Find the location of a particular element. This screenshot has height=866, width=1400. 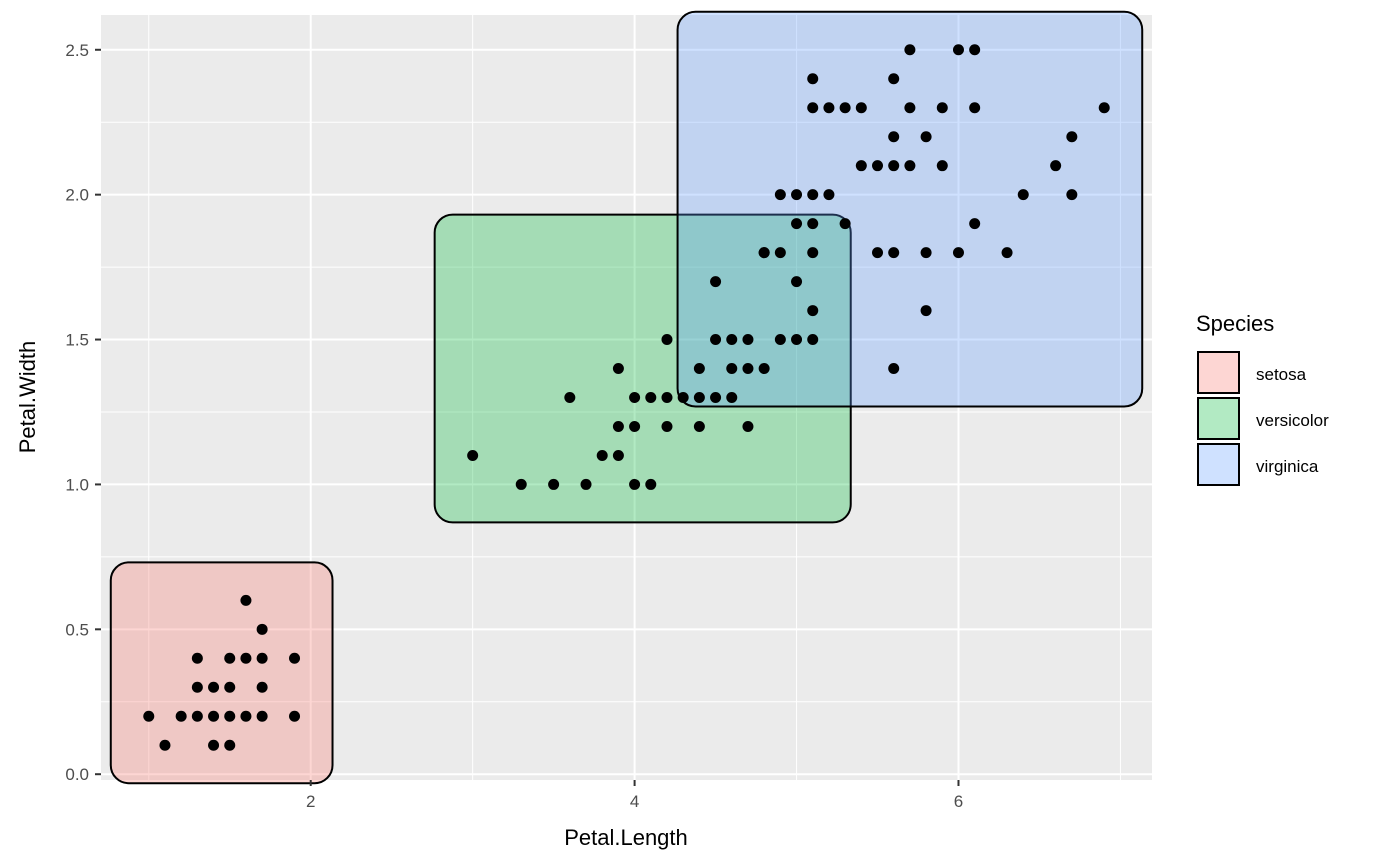

x-tick-label: 4 is located at coordinates (634, 801).